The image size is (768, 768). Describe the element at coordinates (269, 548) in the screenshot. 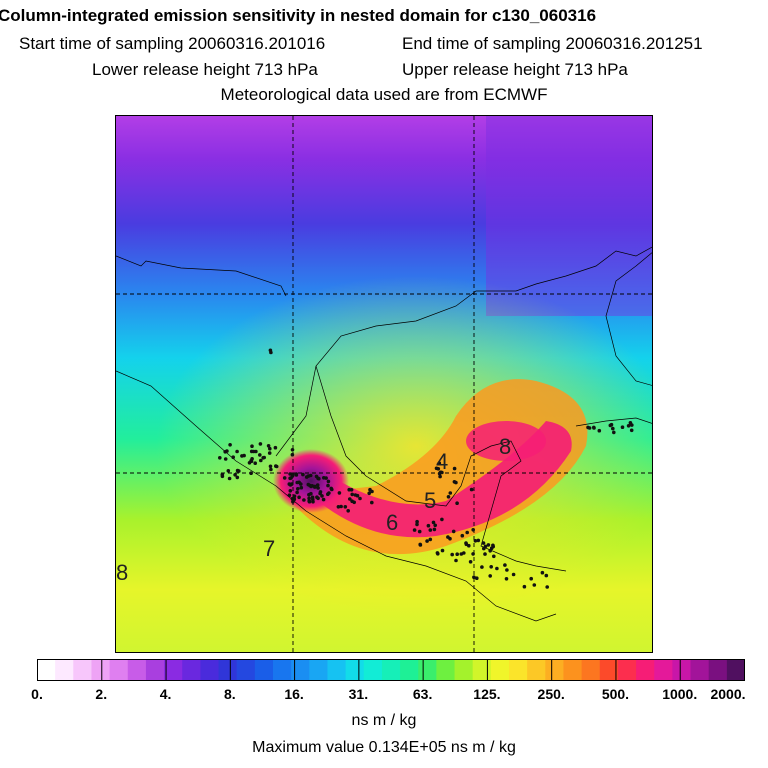

I see `map-label: 7` at that location.